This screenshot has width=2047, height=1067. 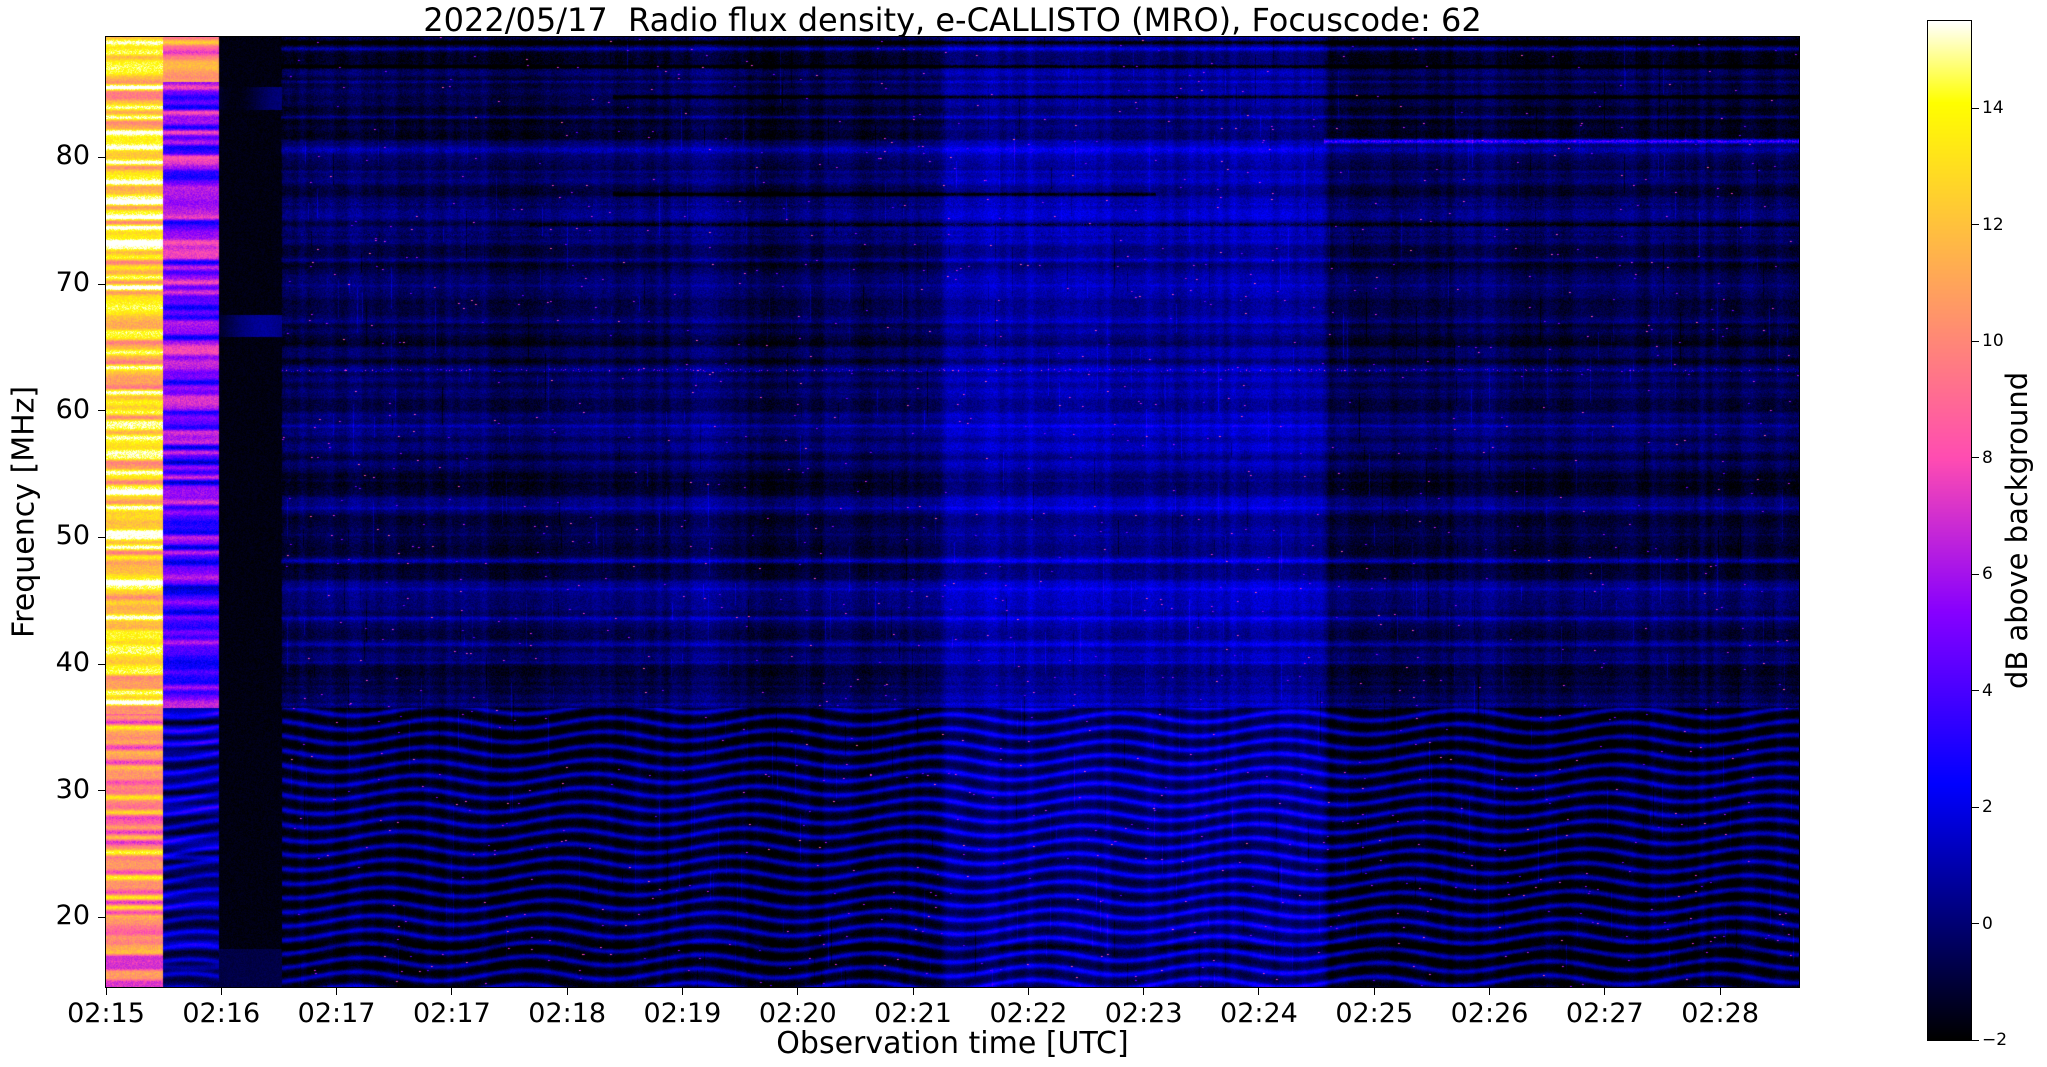 What do you see at coordinates (1987, 807) in the screenshot?
I see `colorbar-tick-label: 2` at bounding box center [1987, 807].